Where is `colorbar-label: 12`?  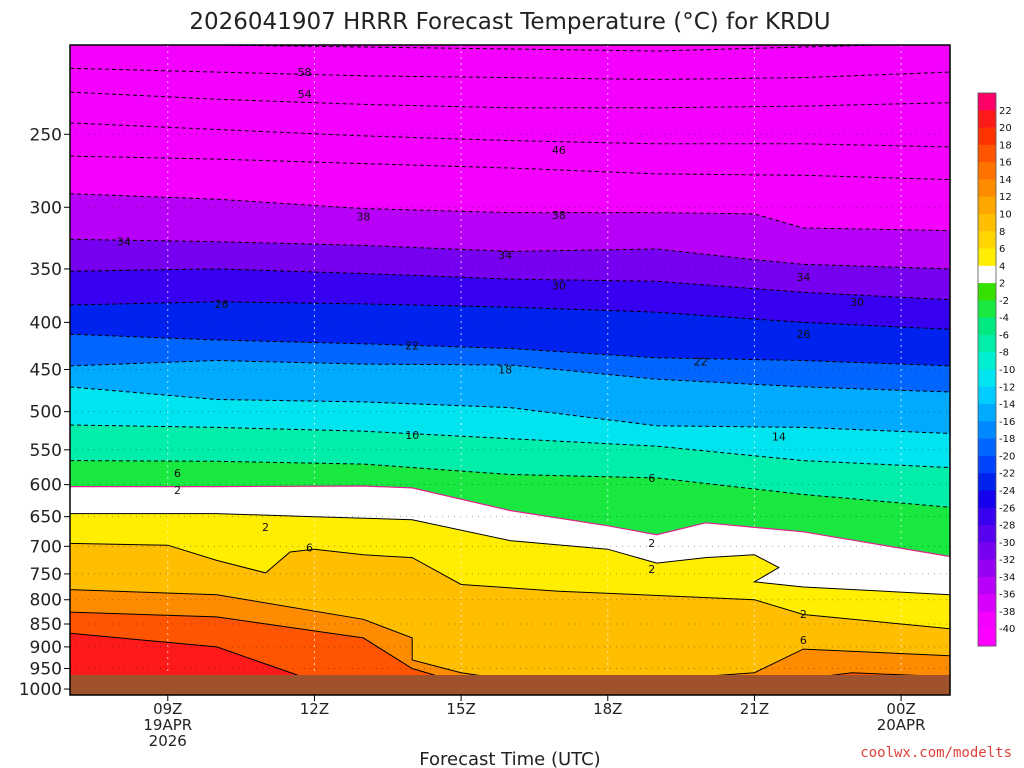 colorbar-label: 12 is located at coordinates (1005, 197).